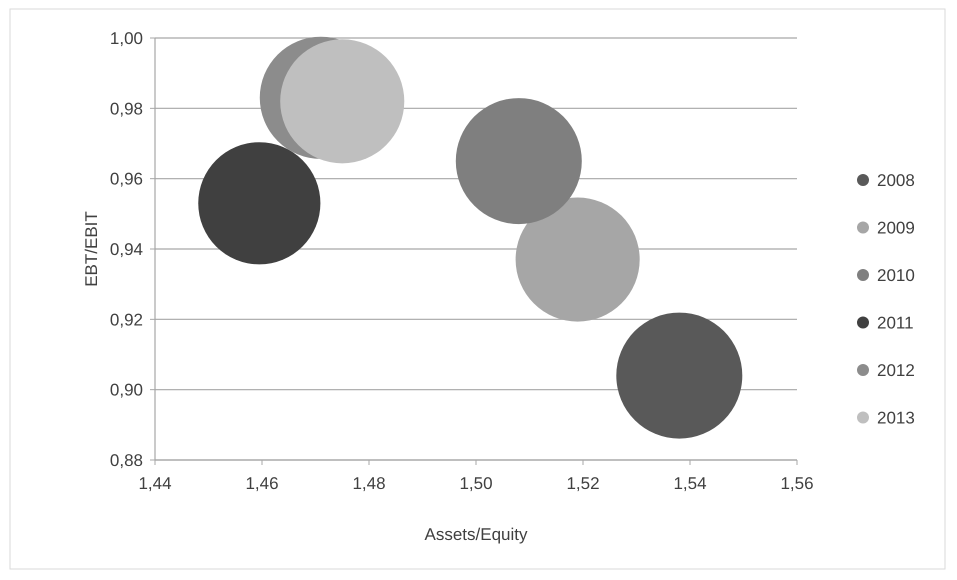  Describe the element at coordinates (126, 460) in the screenshot. I see `y-tick-label: 0,88` at that location.